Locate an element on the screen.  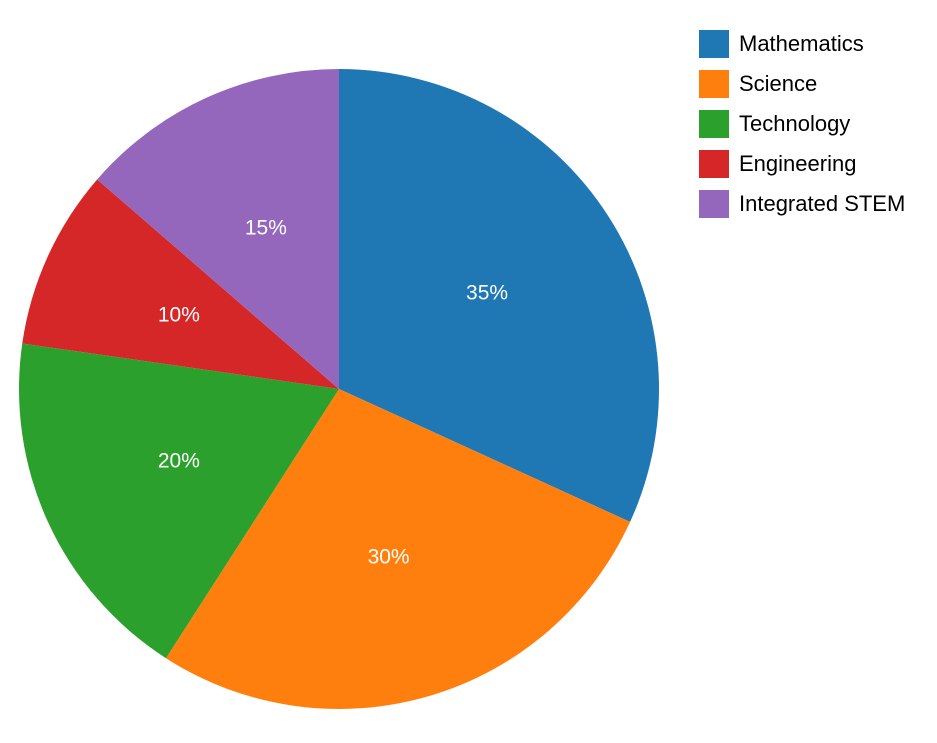
legend-swatch-mathematics is located at coordinates (714, 44).